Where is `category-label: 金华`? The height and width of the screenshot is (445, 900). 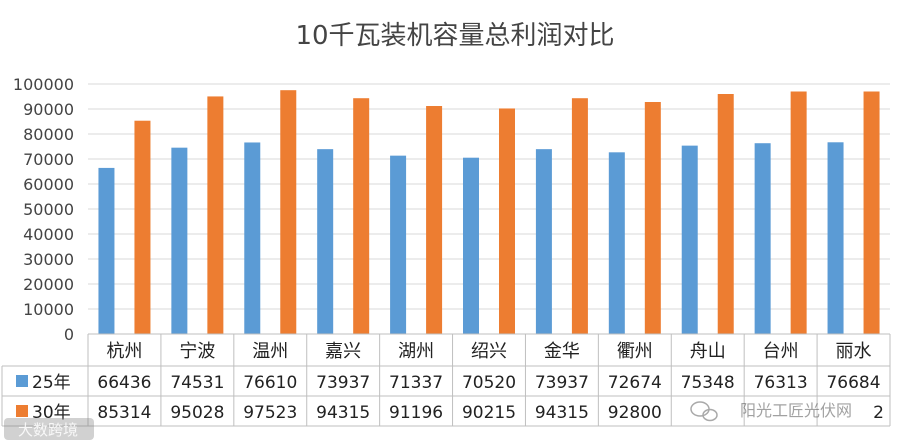
category-label: 金华 is located at coordinates (562, 351).